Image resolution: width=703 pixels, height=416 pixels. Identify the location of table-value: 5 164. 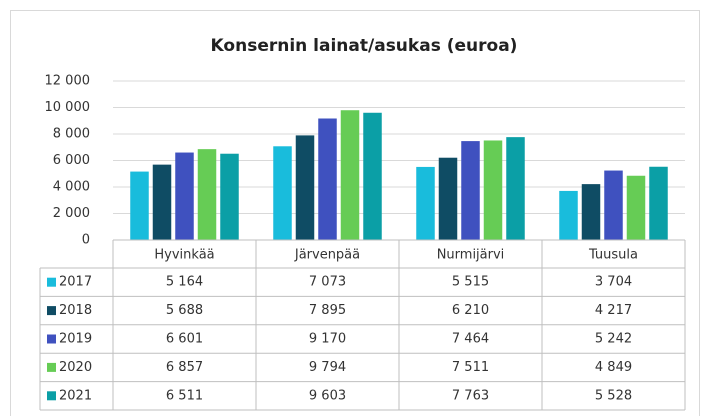
(184, 282).